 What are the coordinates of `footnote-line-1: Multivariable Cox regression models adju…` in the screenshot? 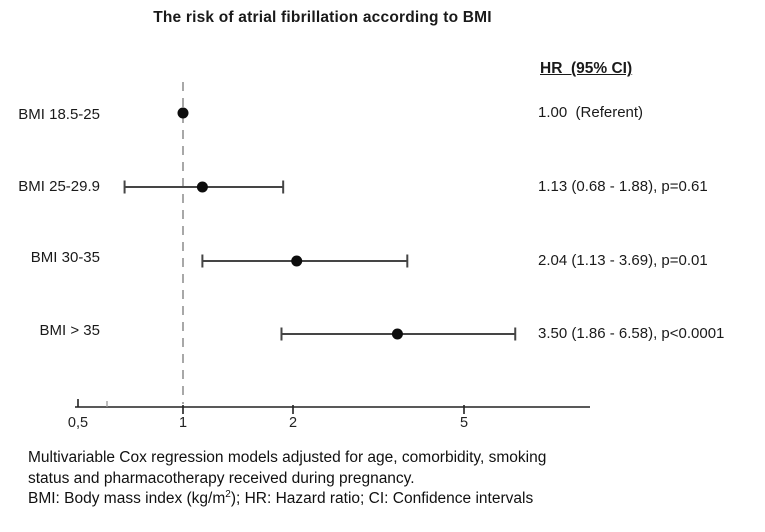 It's located at (287, 457).